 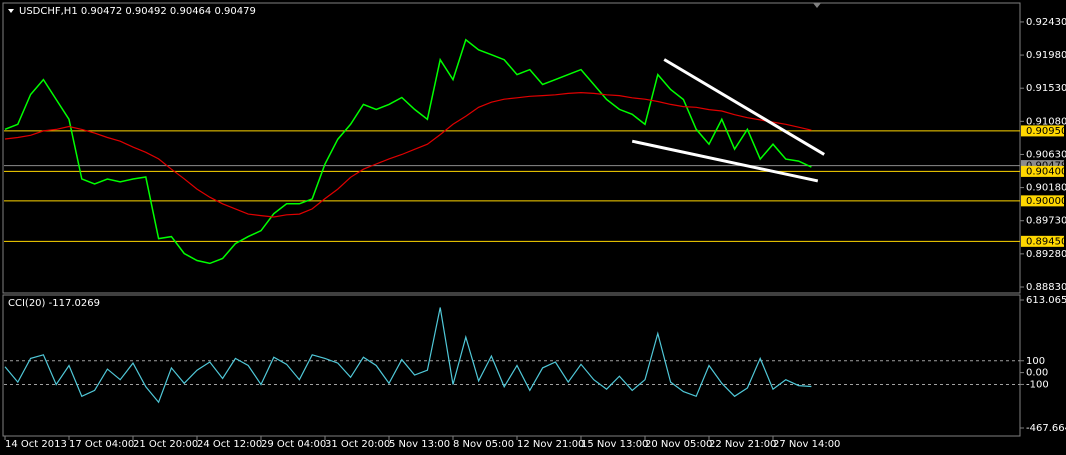 I want to click on y-tick-label: -467.6643, so click(x=1046, y=428).